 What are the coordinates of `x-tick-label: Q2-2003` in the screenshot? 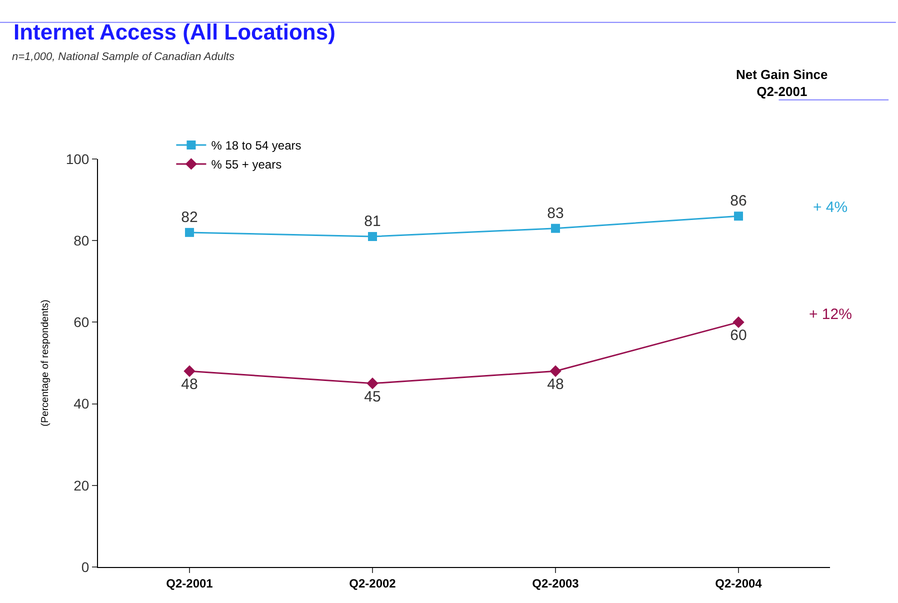 It's located at (556, 583).